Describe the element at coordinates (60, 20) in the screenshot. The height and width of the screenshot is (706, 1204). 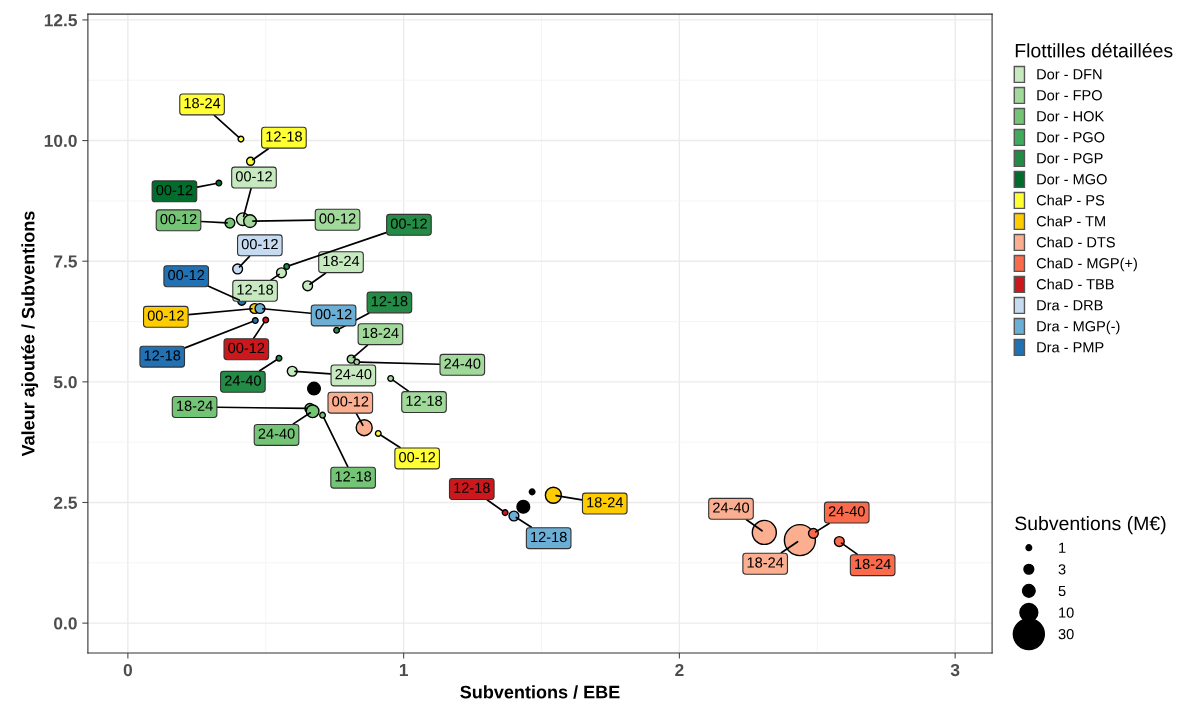
I see `y-tick-label: 12.5` at that location.